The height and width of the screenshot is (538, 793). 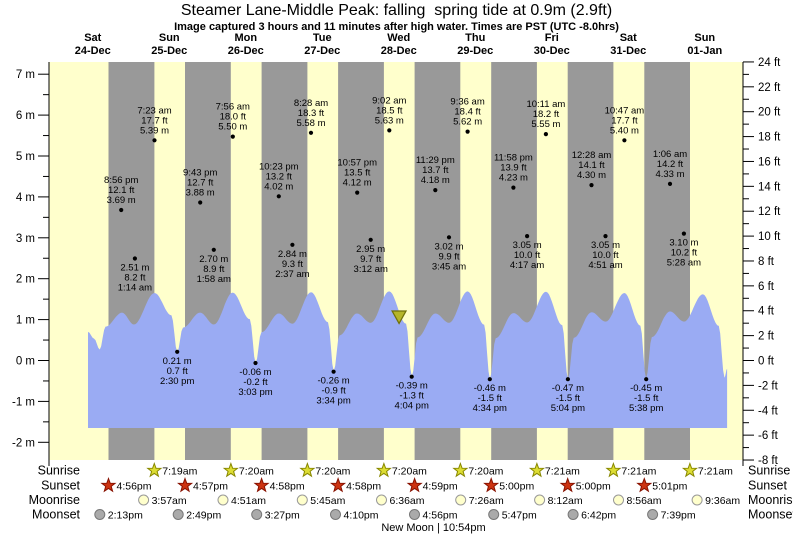 I want to click on day-date-label: 27-Dec, so click(x=322, y=51).